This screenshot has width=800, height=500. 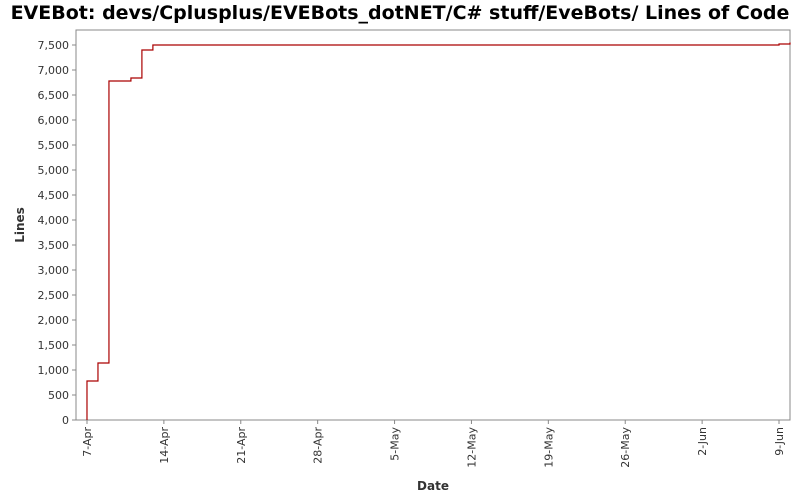 I want to click on x-tick-label: 12-May, so click(x=471, y=447).